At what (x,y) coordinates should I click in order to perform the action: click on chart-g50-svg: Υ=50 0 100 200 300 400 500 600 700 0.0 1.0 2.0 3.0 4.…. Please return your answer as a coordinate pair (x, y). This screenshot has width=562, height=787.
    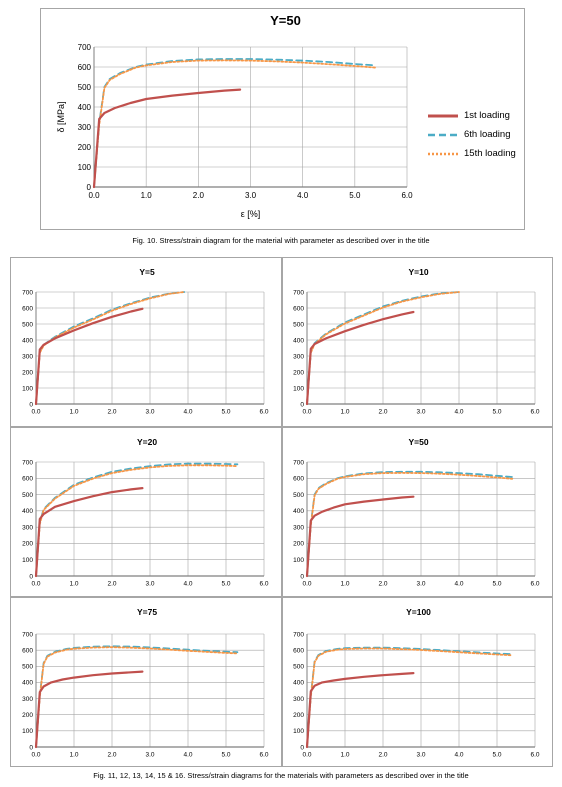
    Looking at the image, I should click on (416, 512).